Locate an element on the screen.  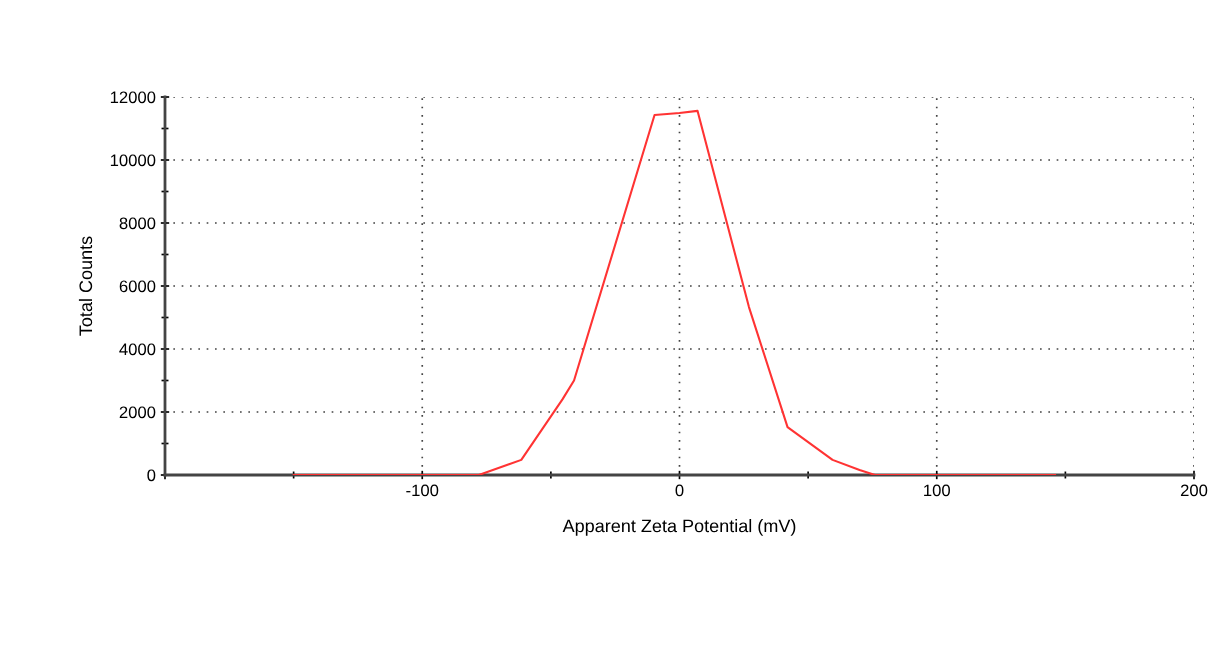
y-tick-label: 12000 is located at coordinates (133, 97).